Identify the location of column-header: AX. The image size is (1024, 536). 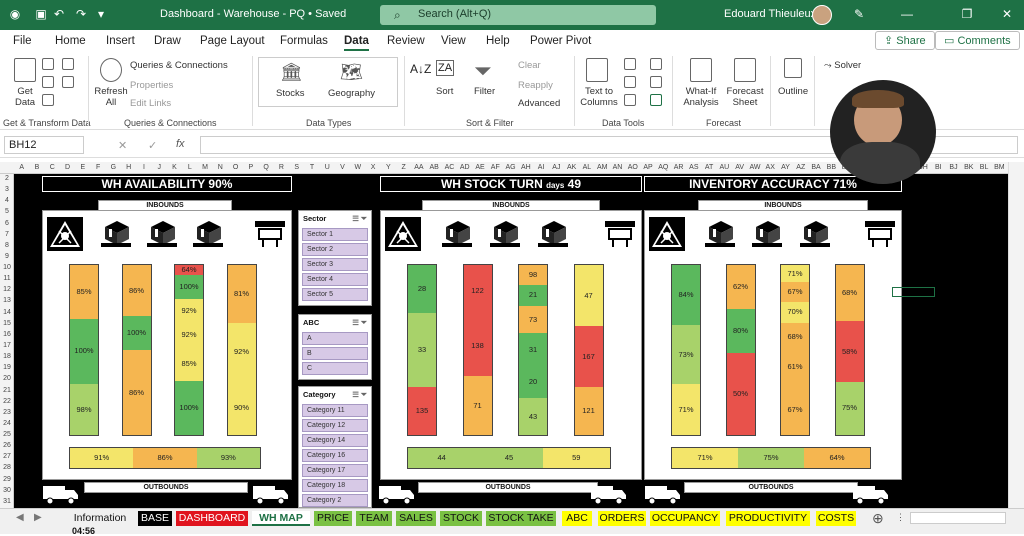
(770, 167).